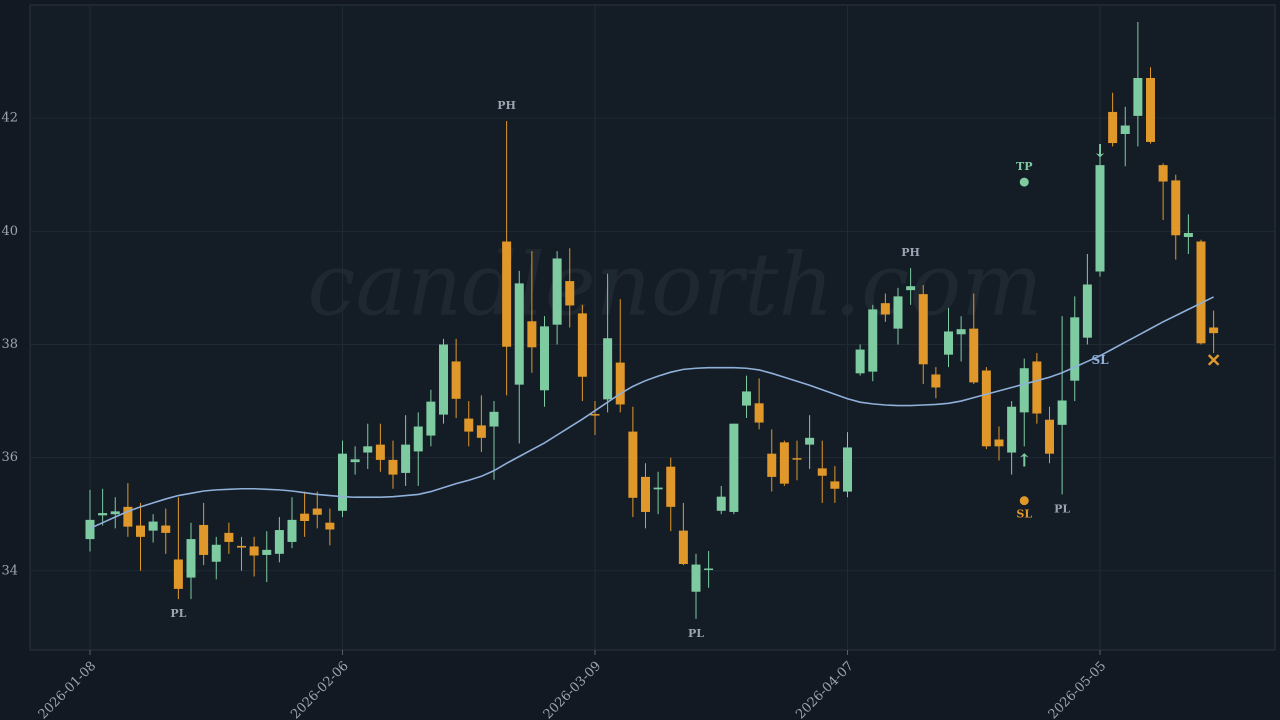 The height and width of the screenshot is (720, 1280). What do you see at coordinates (1024, 166) in the screenshot?
I see `marker-label: TP` at bounding box center [1024, 166].